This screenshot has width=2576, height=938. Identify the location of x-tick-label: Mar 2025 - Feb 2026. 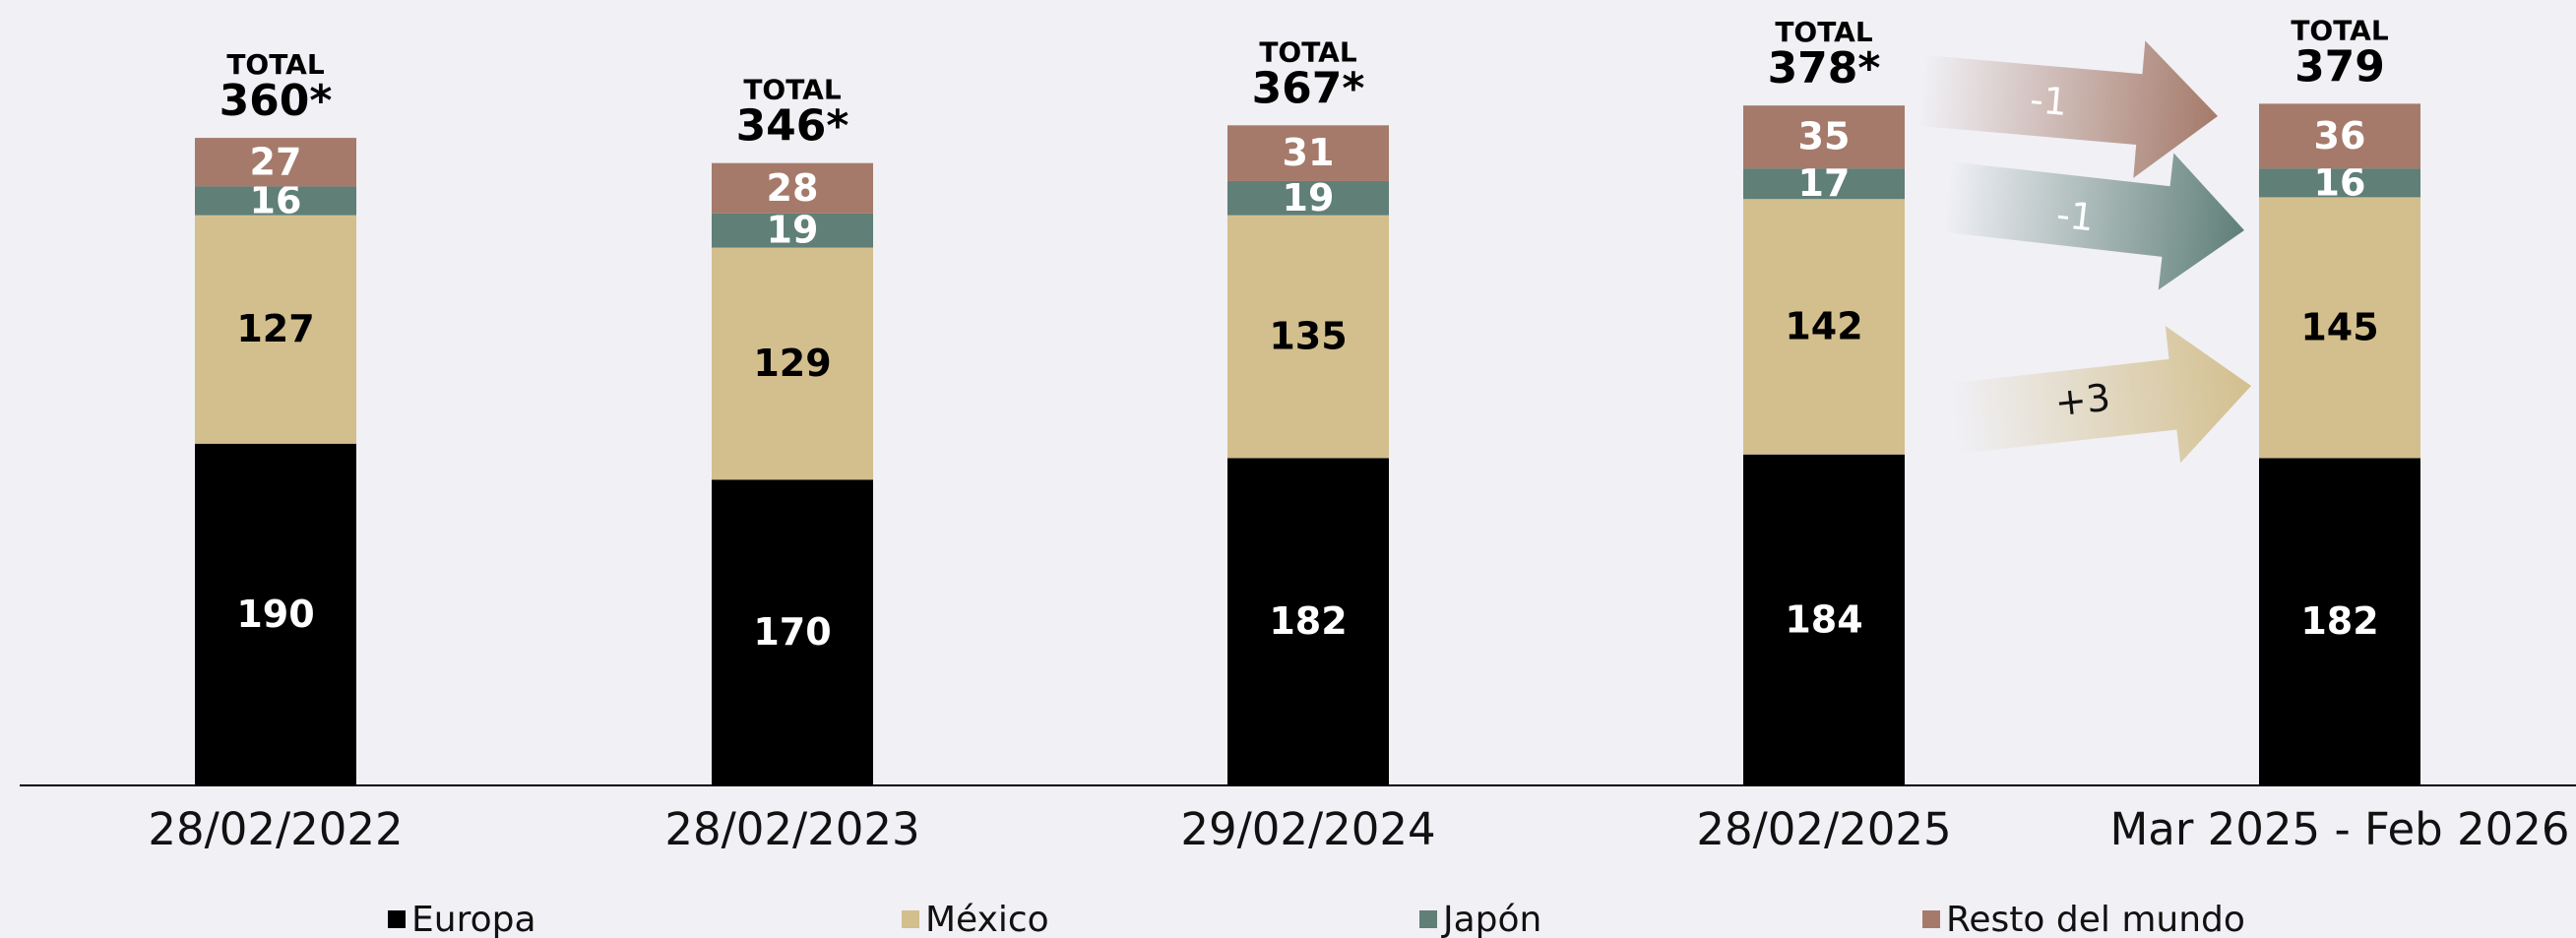
(2339, 829).